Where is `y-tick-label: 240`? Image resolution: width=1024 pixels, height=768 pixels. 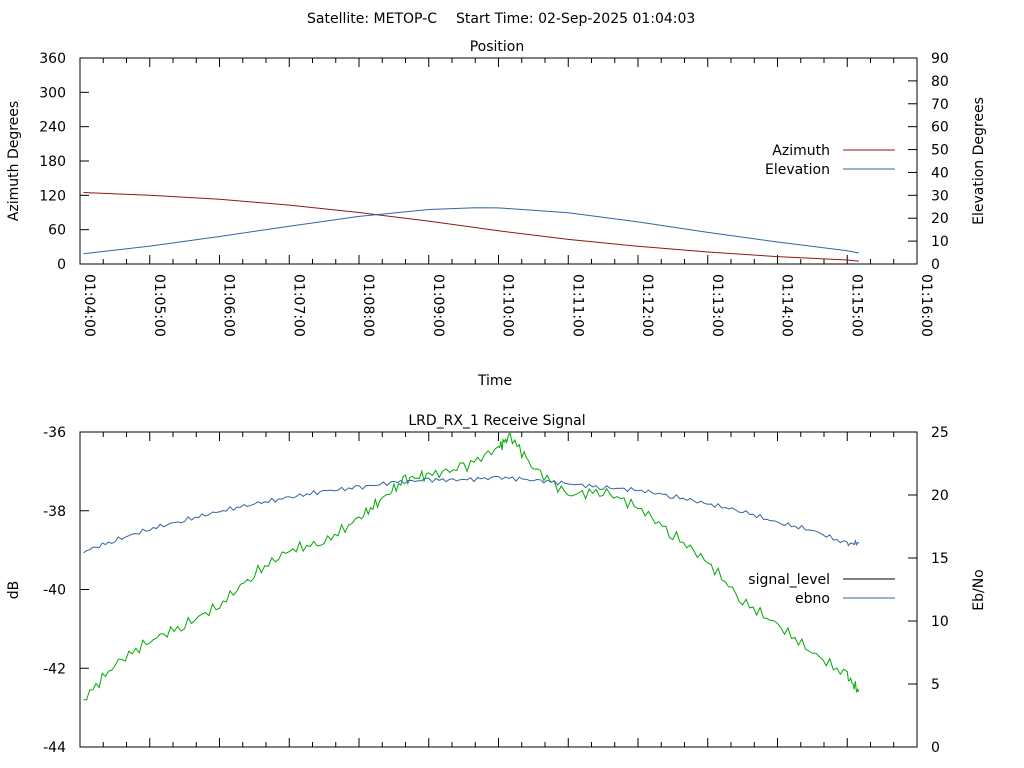
y-tick-label: 240 is located at coordinates (52, 128).